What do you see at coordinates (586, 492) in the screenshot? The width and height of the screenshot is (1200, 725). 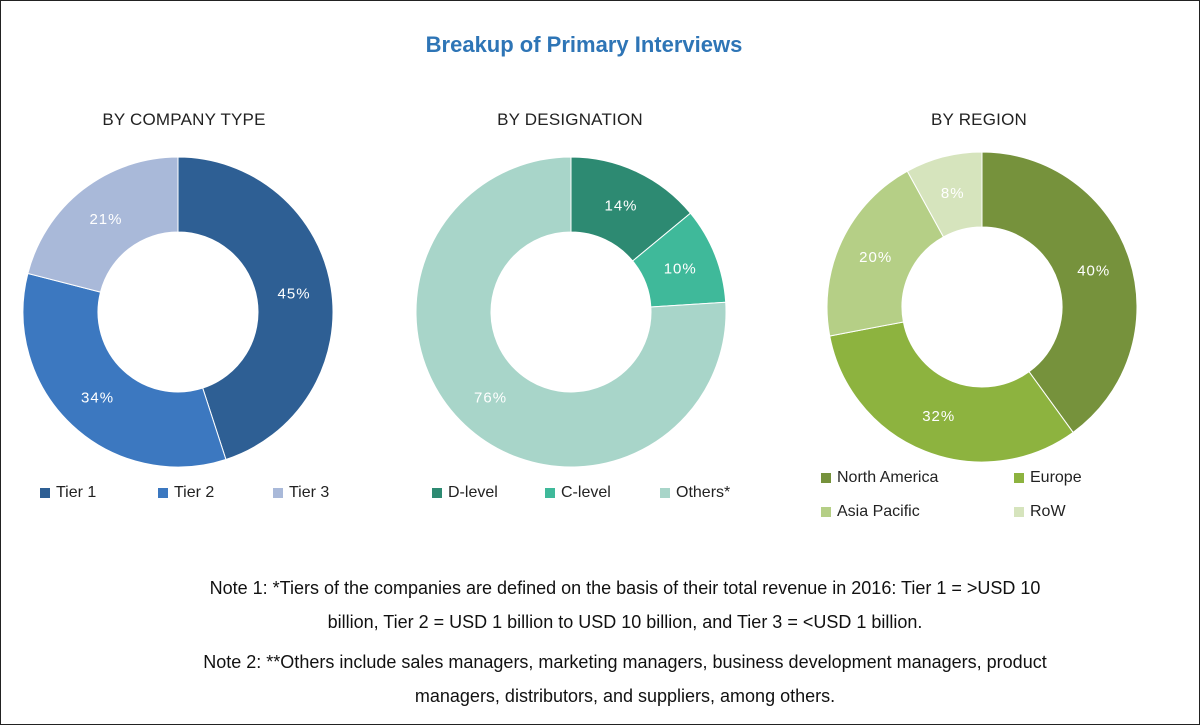 I see `legend-label: C-level` at bounding box center [586, 492].